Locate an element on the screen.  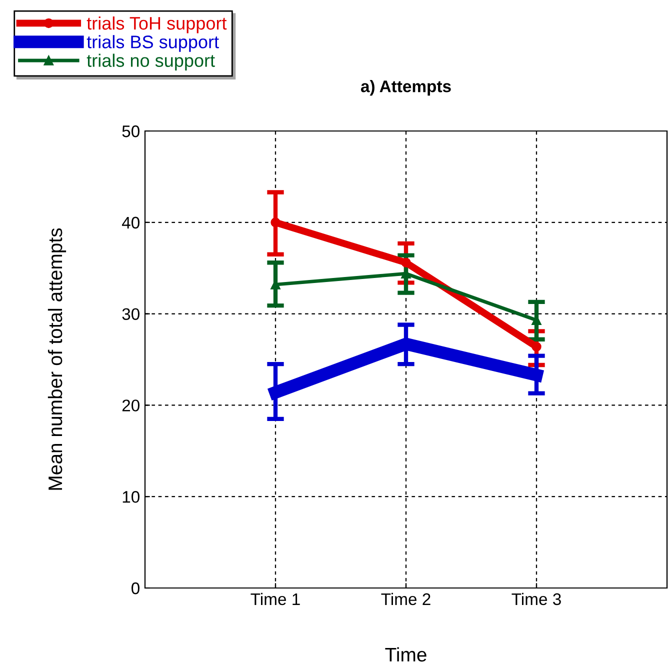
y-tick-label: 50 is located at coordinates (131, 131).